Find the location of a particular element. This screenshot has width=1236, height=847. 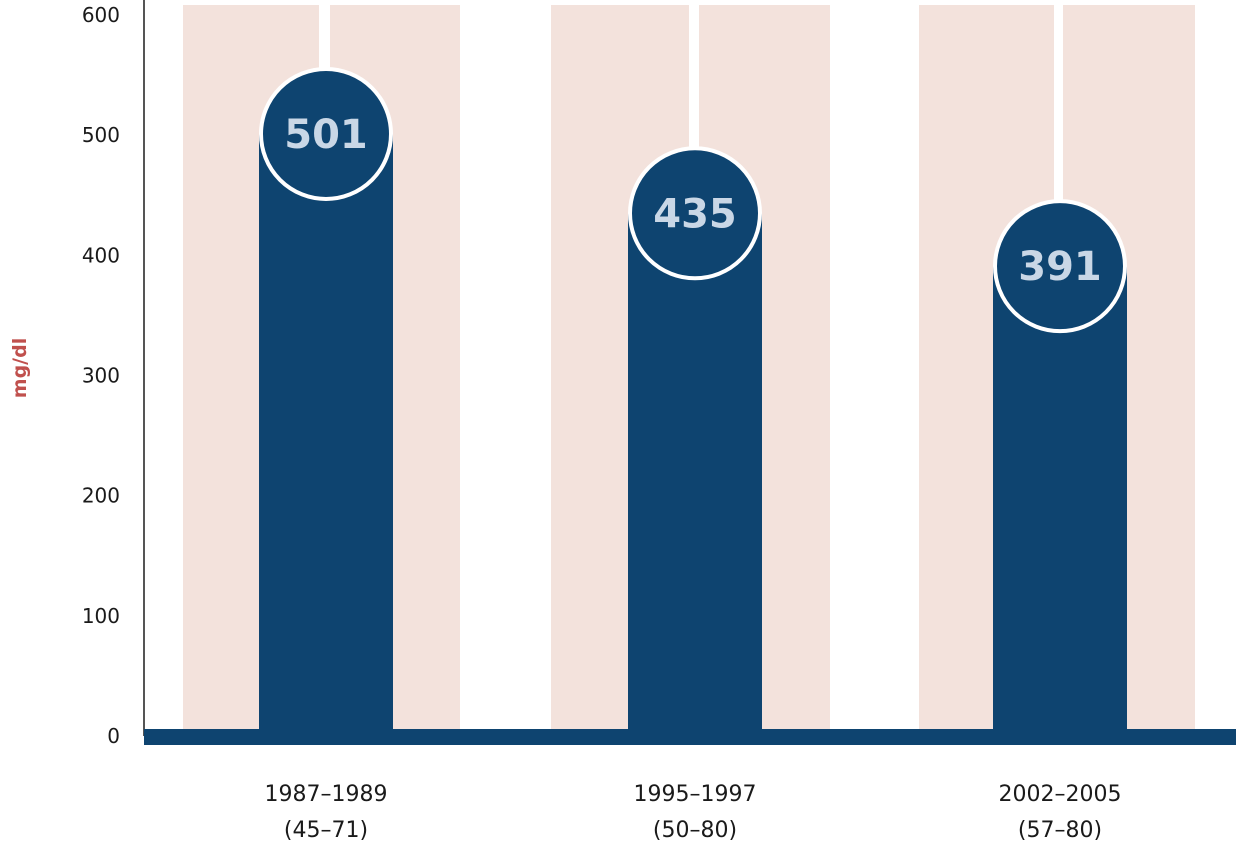

y-tick-label-300: 300 is located at coordinates (101, 376).